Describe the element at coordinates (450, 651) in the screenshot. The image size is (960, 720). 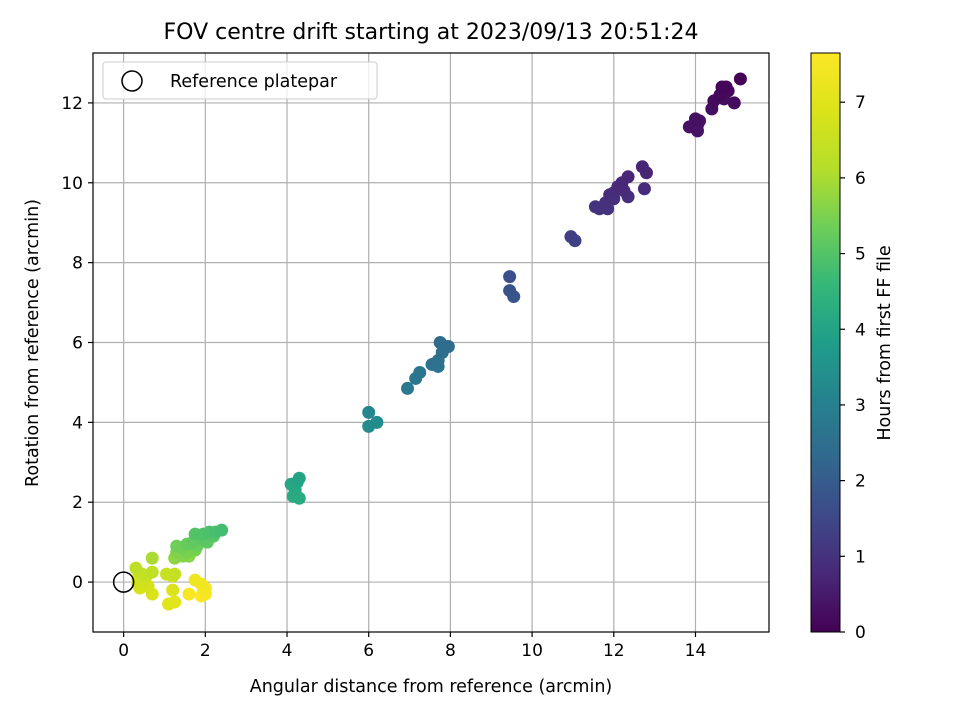
I see `x-tick-label: 8` at that location.